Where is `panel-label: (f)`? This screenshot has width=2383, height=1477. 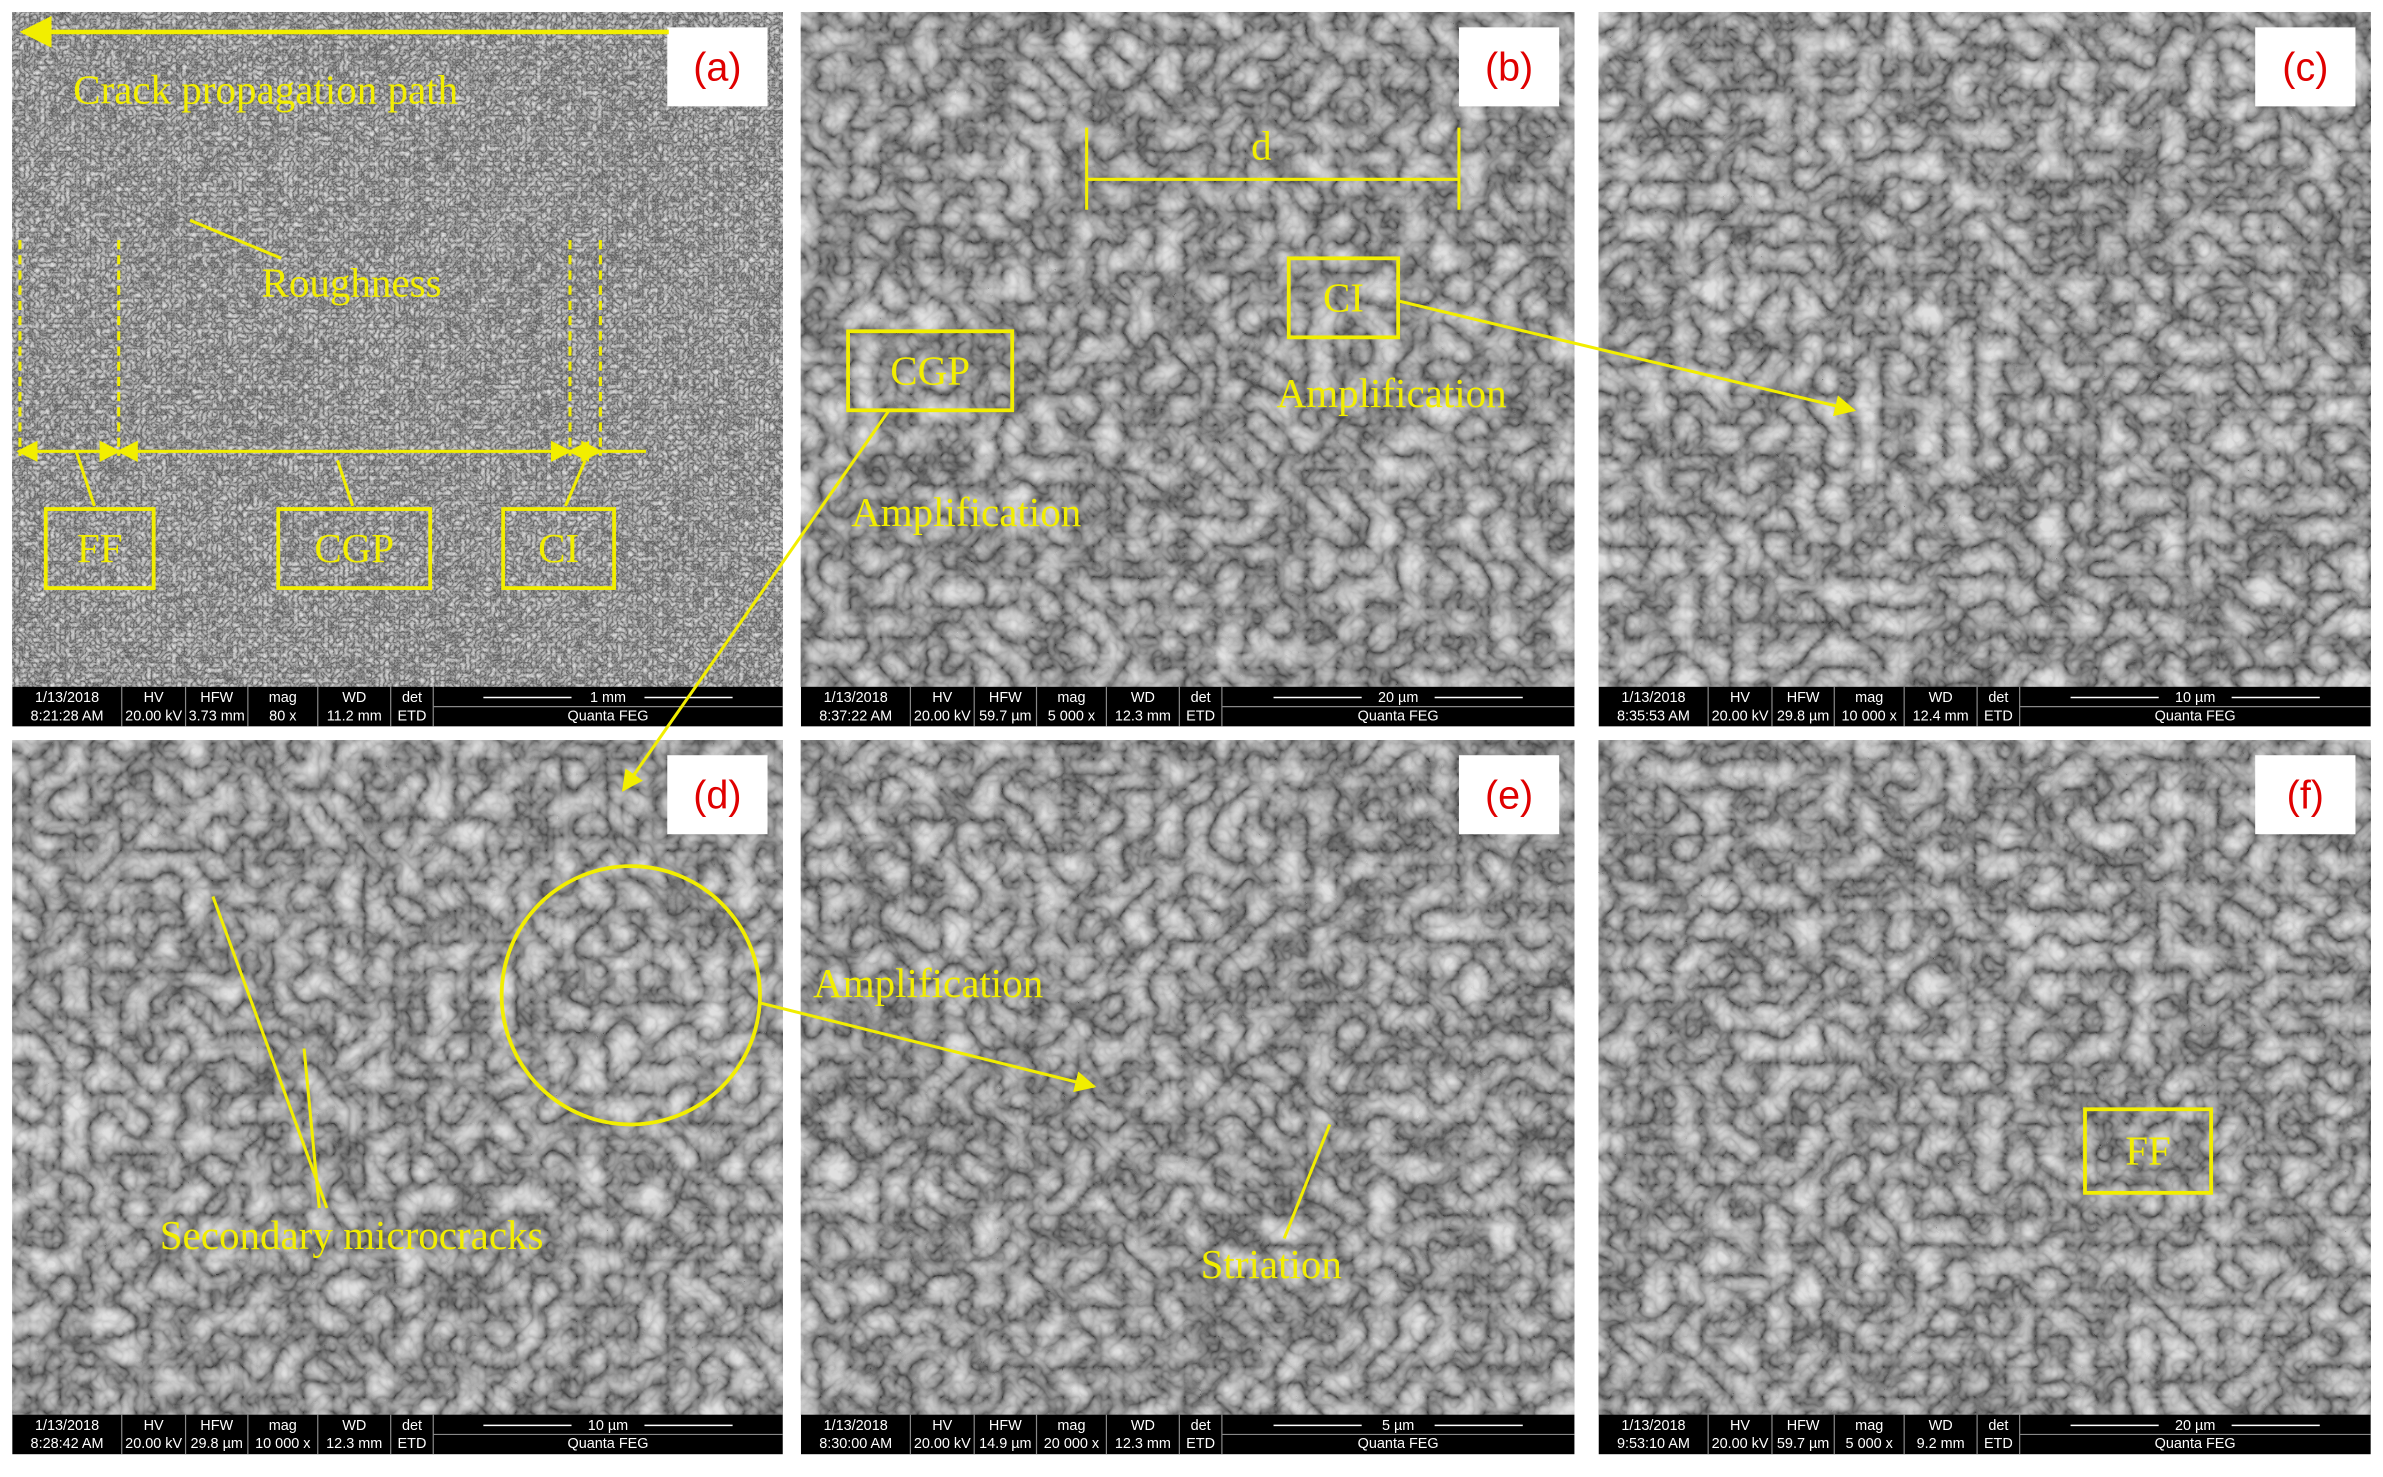
panel-label: (f) is located at coordinates (2305, 795).